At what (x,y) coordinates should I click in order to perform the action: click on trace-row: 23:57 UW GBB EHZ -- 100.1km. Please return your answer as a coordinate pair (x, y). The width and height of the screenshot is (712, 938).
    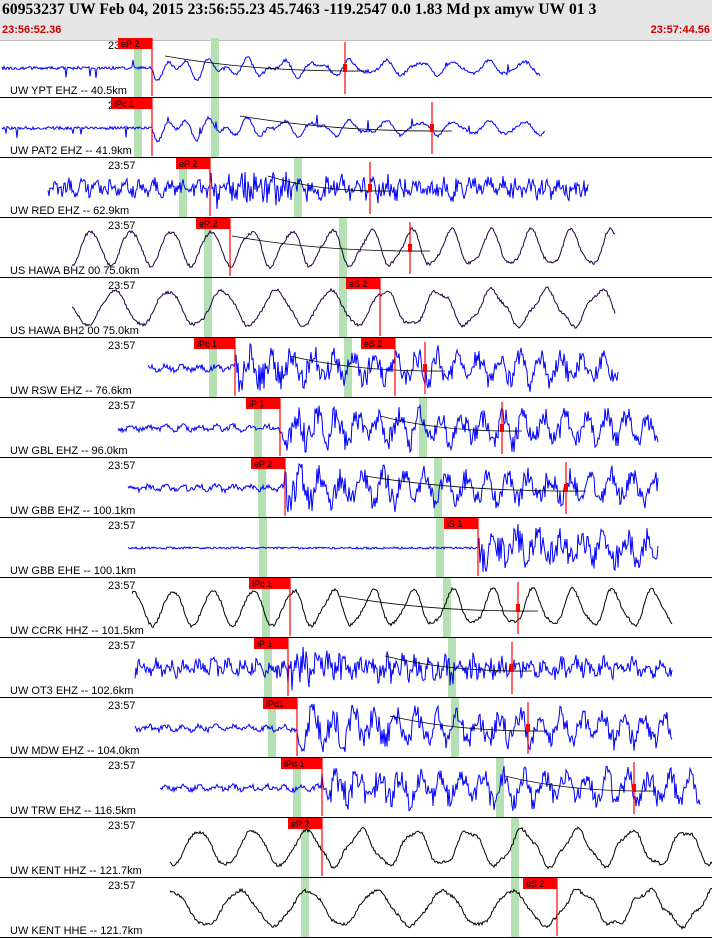
    Looking at the image, I should click on (356, 489).